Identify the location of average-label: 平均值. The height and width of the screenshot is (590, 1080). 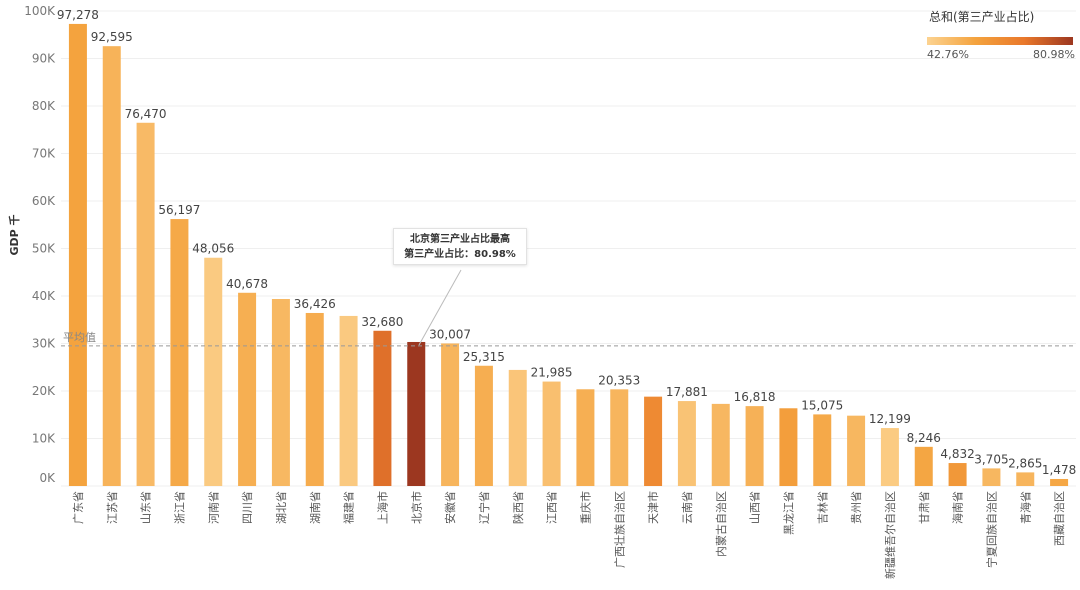
(79, 337).